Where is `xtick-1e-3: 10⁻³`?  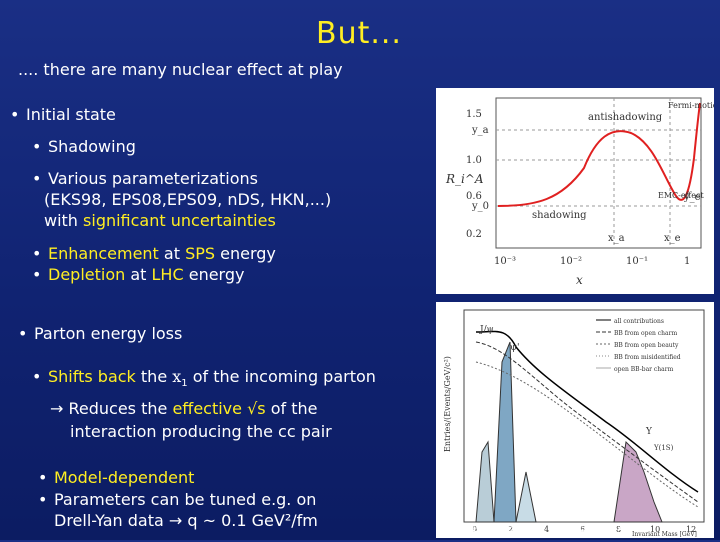
xtick-1e-3: 10⁻³ is located at coordinates (505, 261).